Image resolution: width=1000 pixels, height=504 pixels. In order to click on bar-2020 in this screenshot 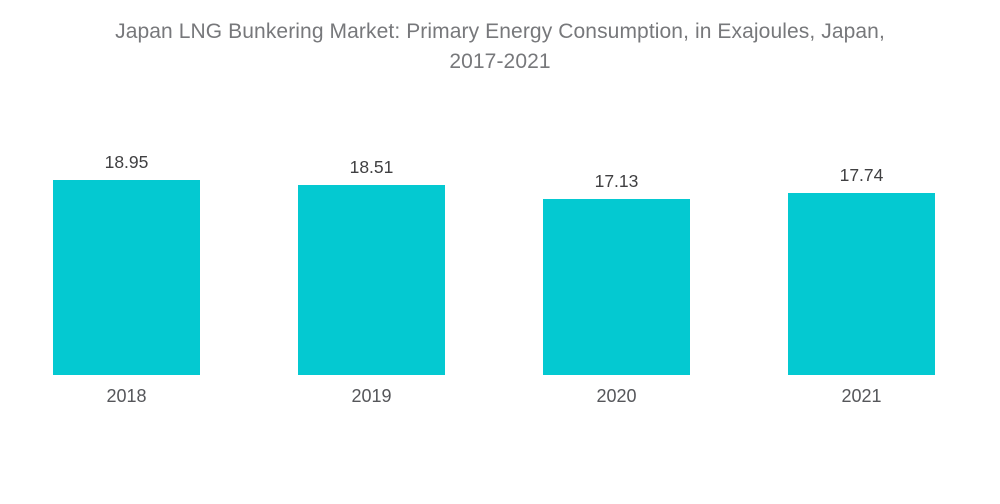, I will do `click(616, 286)`.